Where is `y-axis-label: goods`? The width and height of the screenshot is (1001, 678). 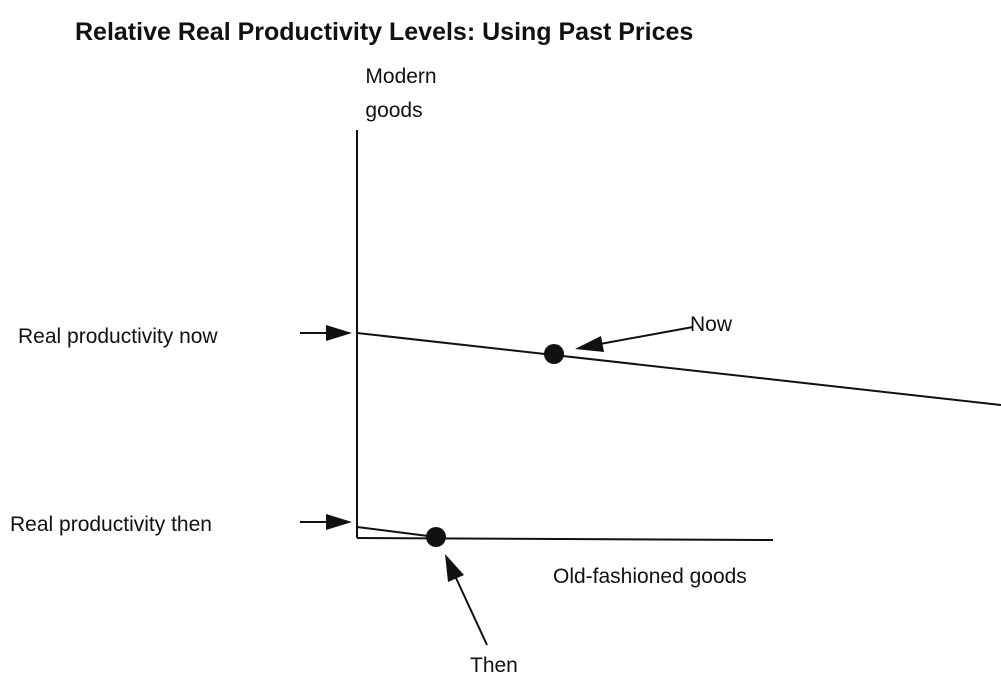
y-axis-label: goods is located at coordinates (393, 110).